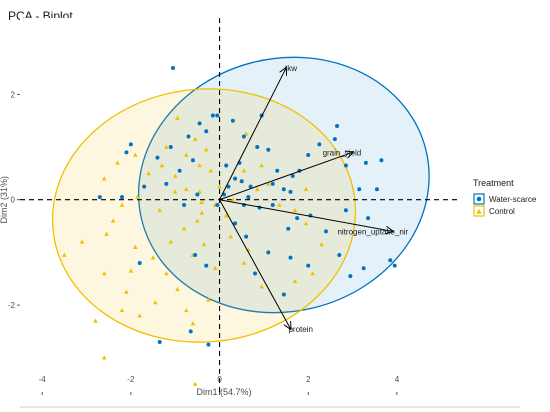 The height and width of the screenshot is (412, 550). What do you see at coordinates (131, 379) in the screenshot?
I see `x-tick-label: -2` at bounding box center [131, 379].